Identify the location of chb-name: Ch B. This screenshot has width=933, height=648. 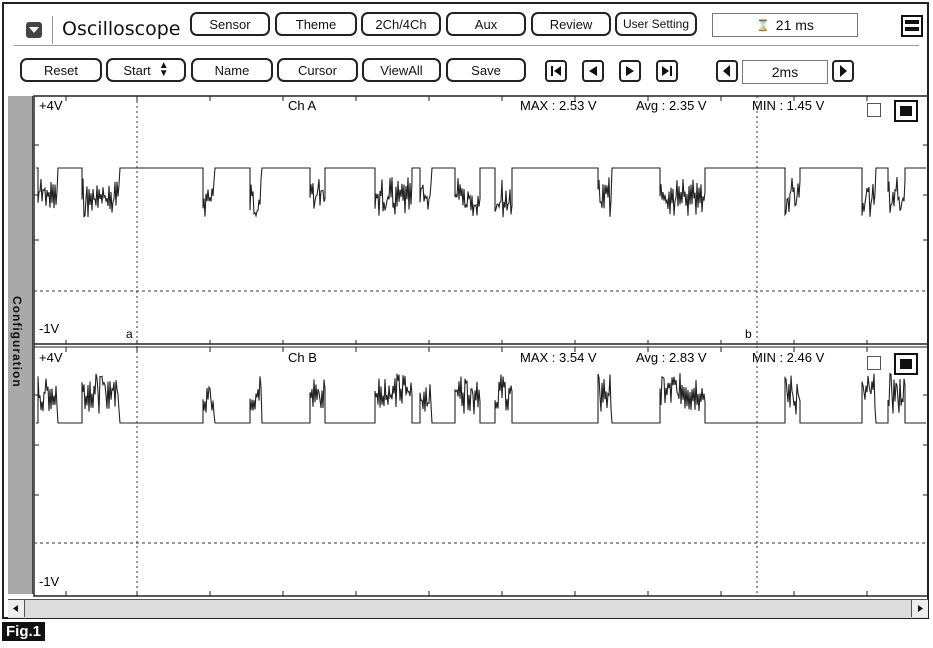
(302, 357).